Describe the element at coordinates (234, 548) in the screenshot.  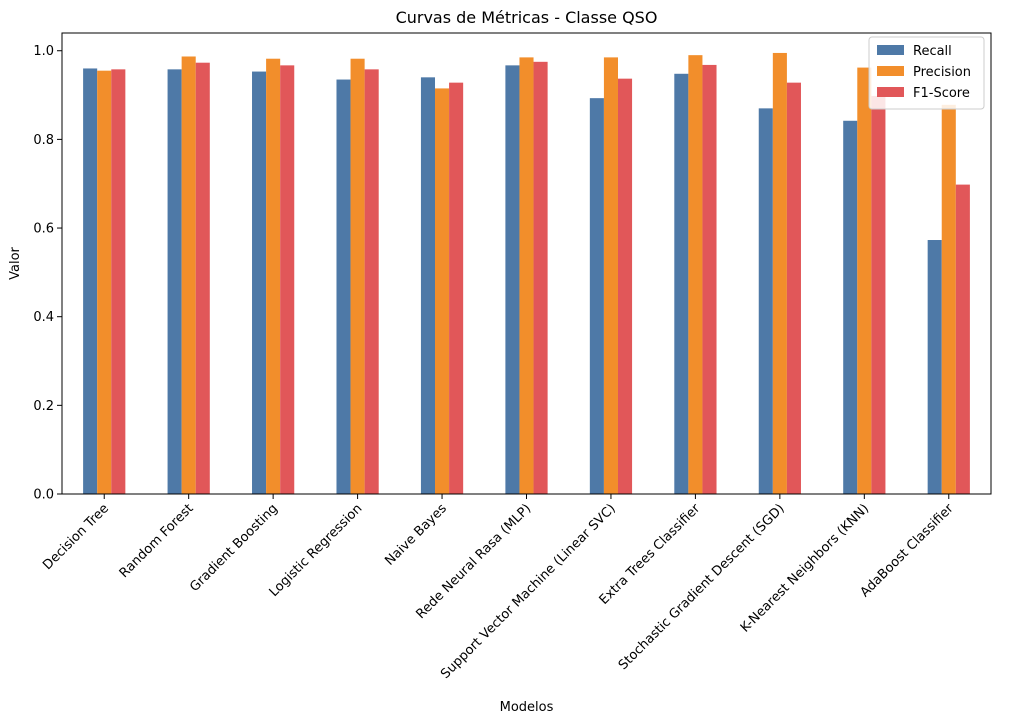
I see `x-tick-label: Gradient Boosting` at that location.